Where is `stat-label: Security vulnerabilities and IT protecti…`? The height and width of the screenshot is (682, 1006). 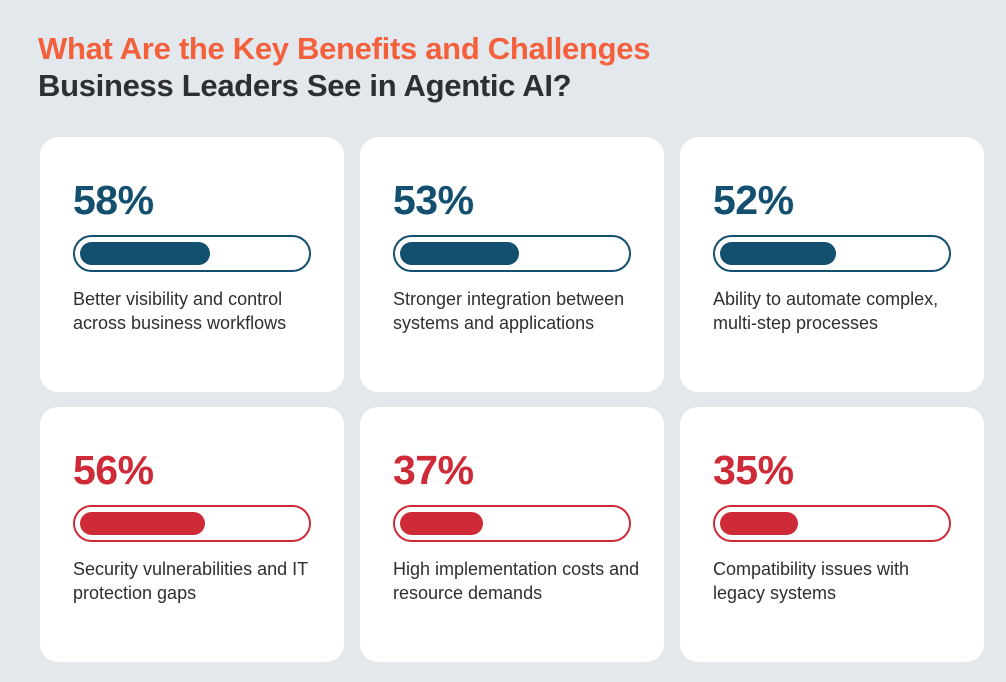 stat-label: Security vulnerabilities and IT protecti… is located at coordinates (190, 581).